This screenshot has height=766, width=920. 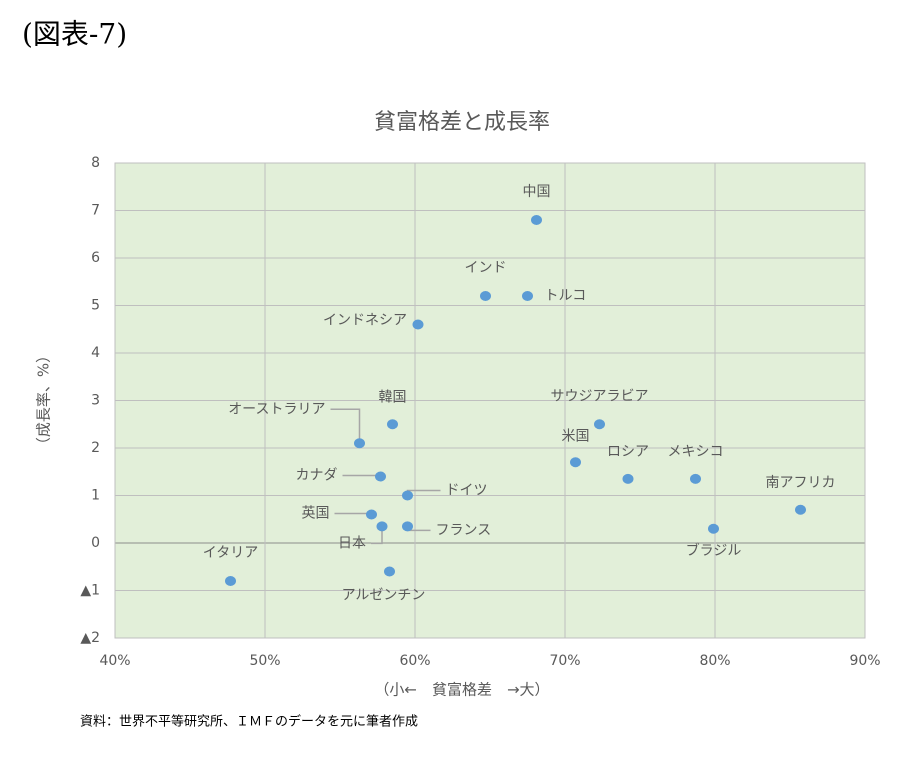 I want to click on x-tick-label: 90%, so click(x=864, y=661).